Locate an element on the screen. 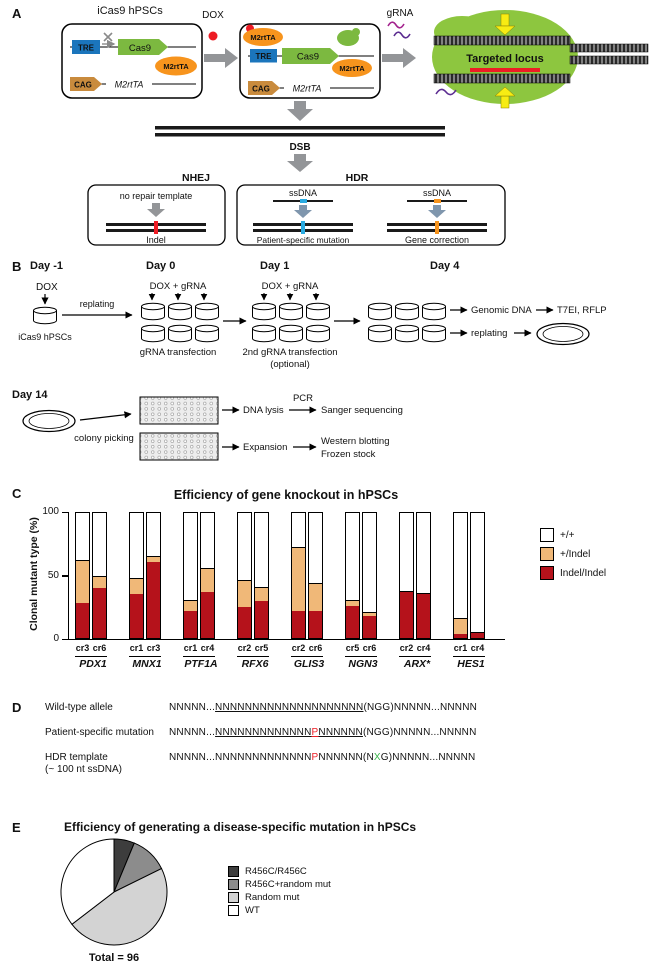  panel-b-label: B is located at coordinates (16, 266).